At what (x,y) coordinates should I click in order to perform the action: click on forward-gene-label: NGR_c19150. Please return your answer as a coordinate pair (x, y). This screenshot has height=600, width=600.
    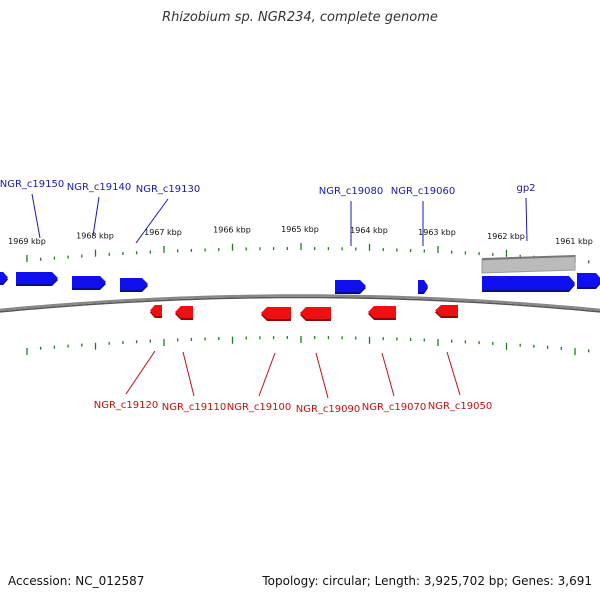
    Looking at the image, I should click on (32, 184).